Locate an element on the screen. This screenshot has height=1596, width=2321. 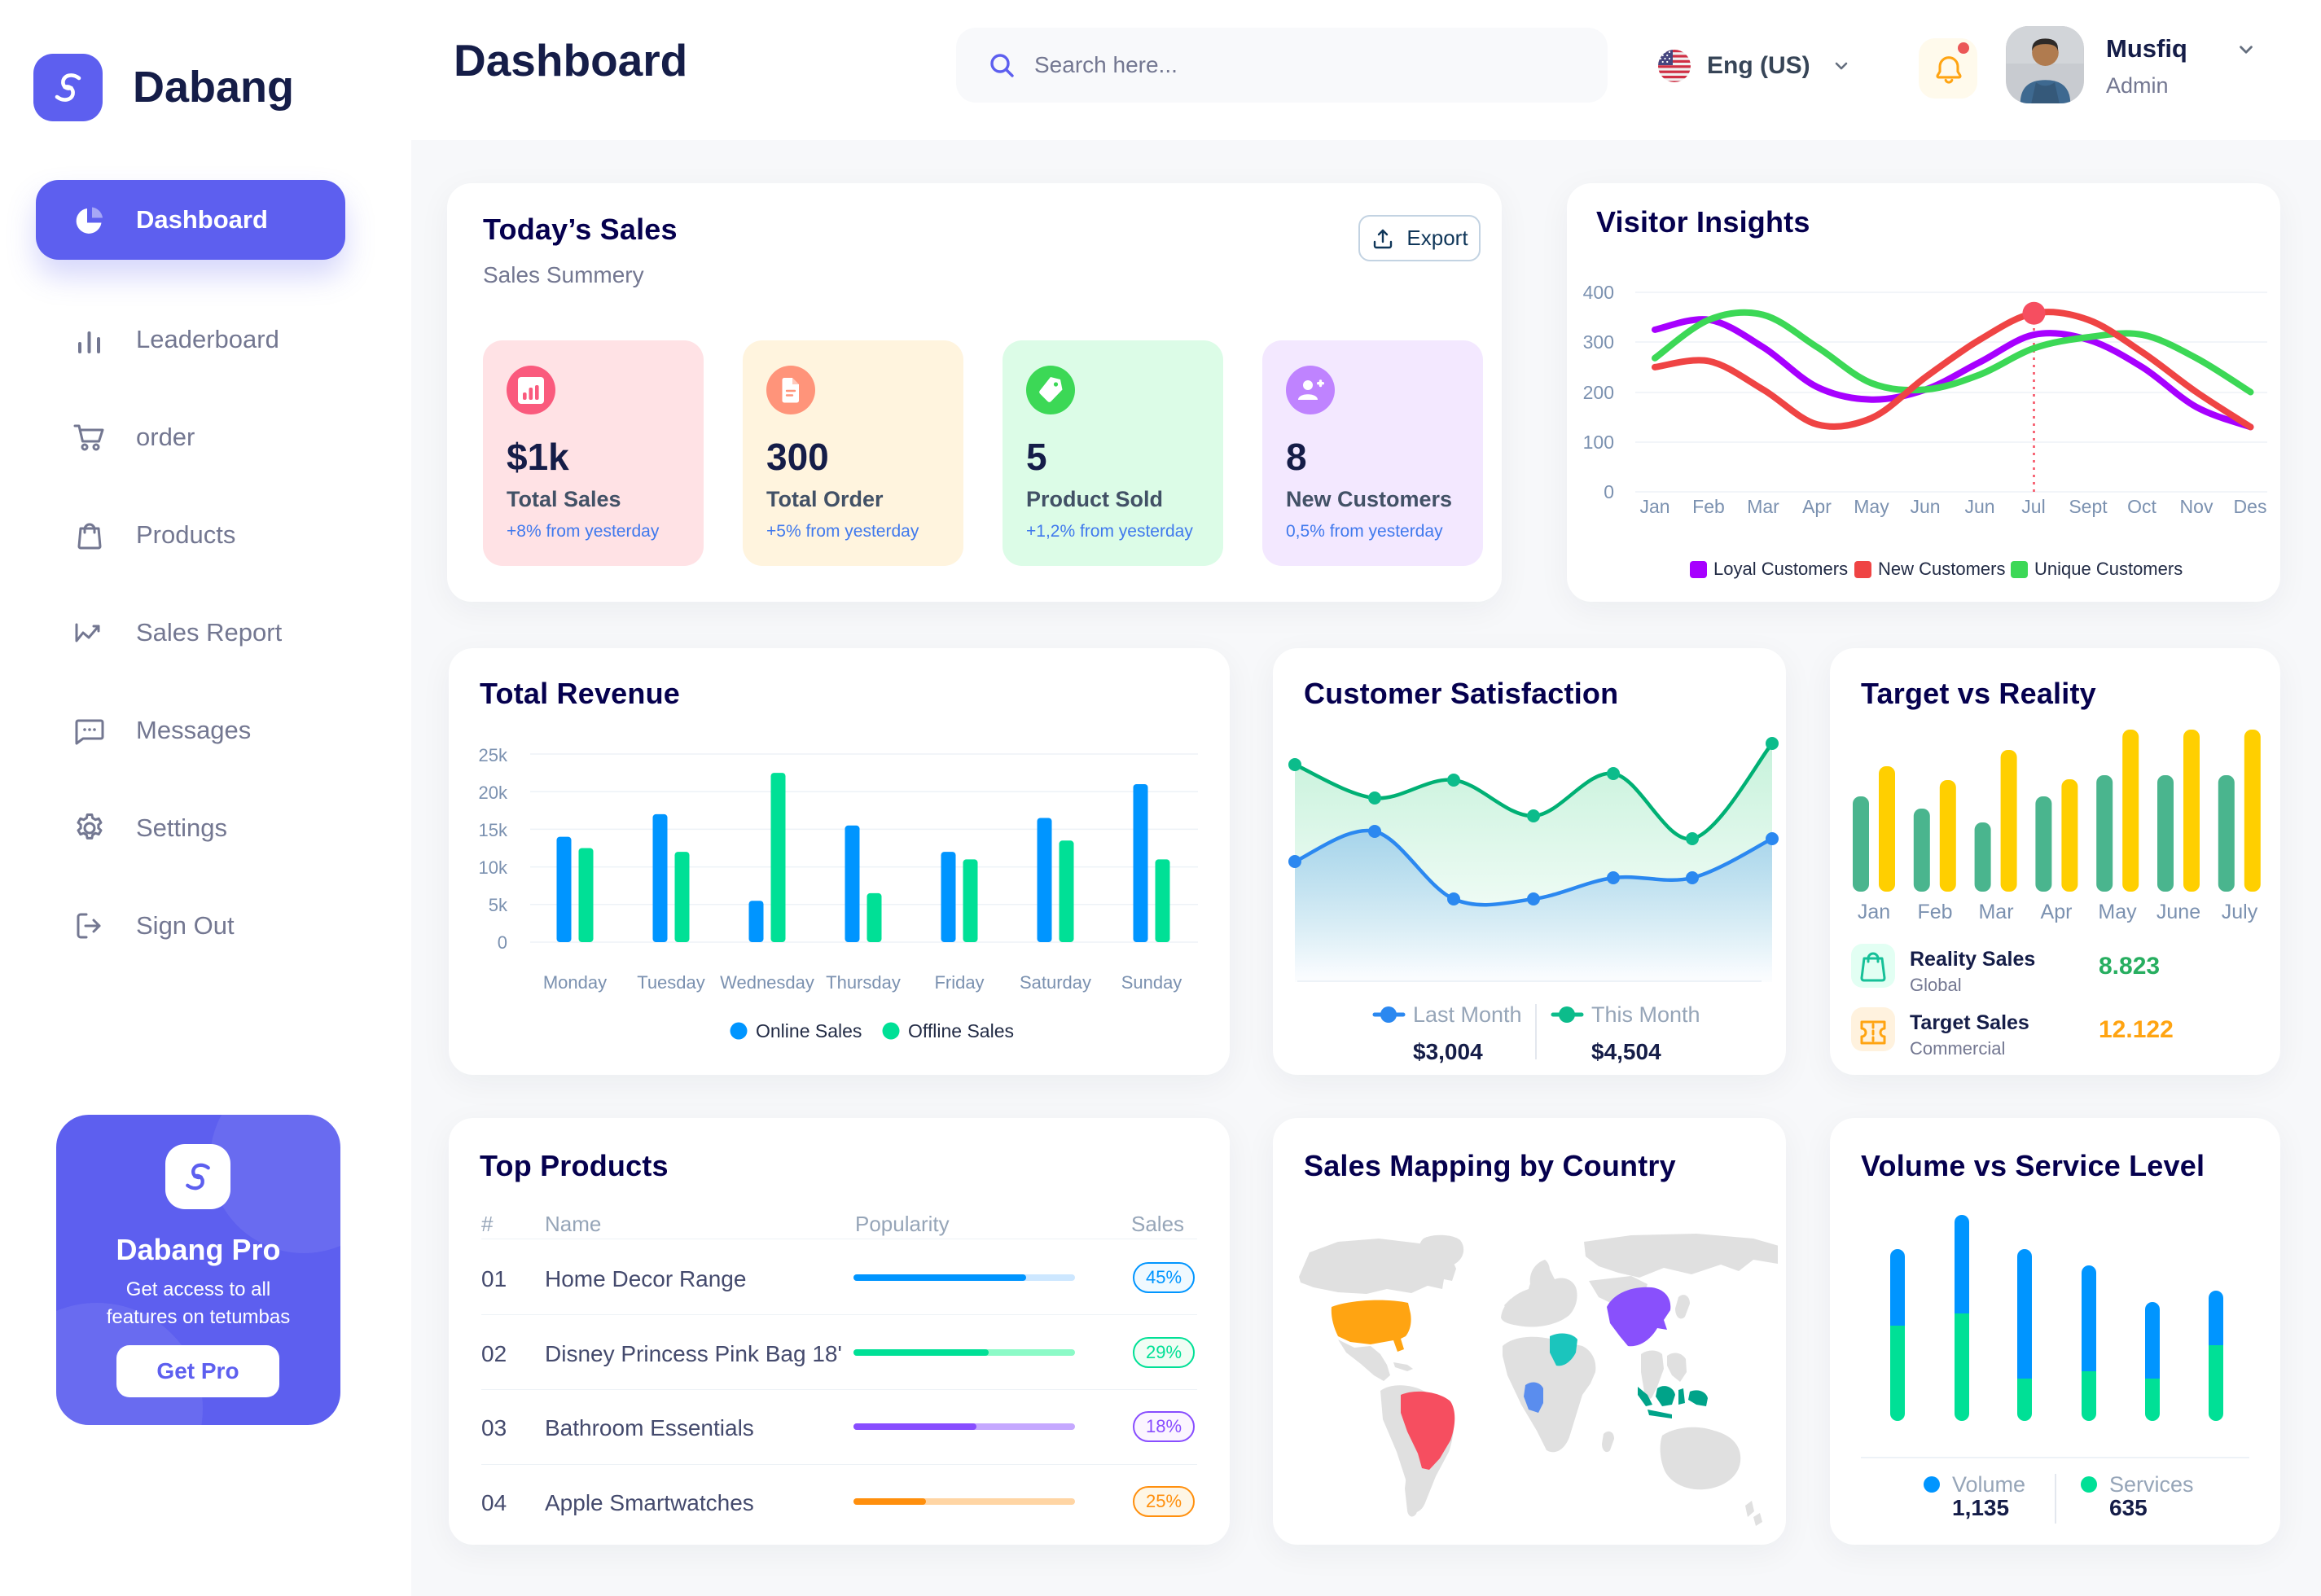
svg-text: July is located at coordinates (2240, 912).